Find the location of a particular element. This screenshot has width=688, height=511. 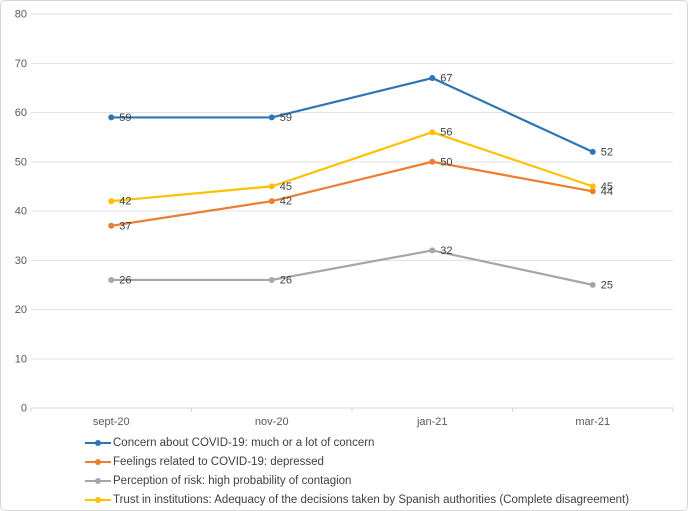

y-axis-tick-label: 80 is located at coordinates (21, 15).